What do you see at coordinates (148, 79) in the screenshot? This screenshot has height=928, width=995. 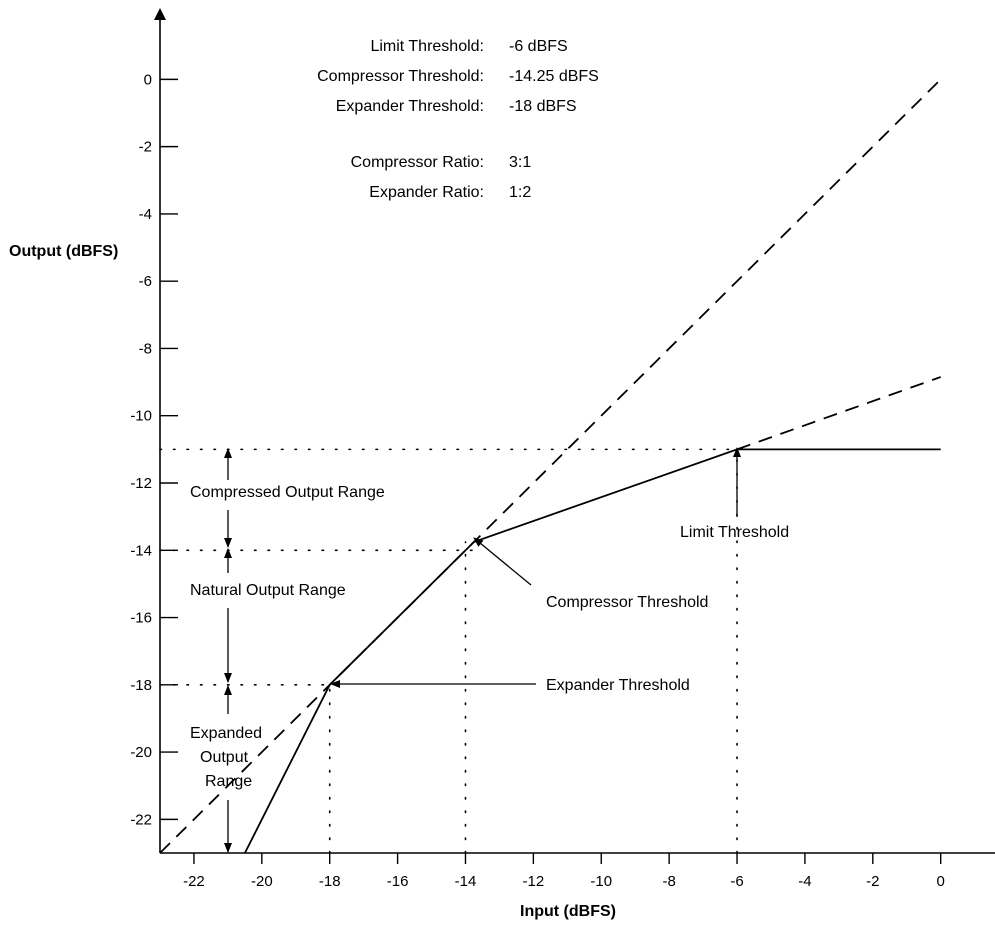 I see `y-tick-label: 0` at bounding box center [148, 79].